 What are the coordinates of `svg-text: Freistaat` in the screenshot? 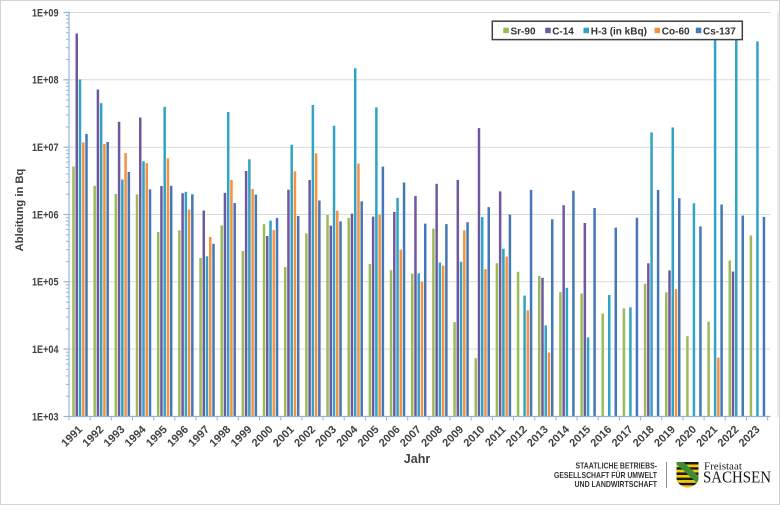 It's located at (723, 466).